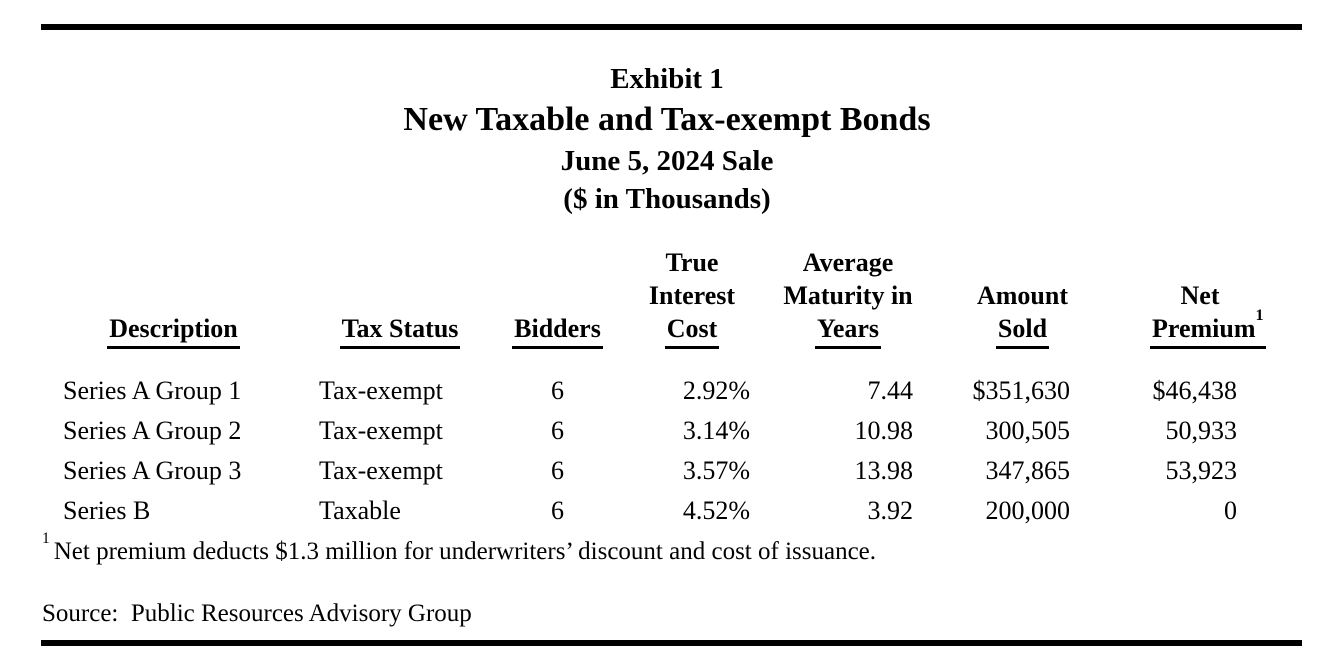 Image resolution: width=1334 pixels, height=666 pixels. What do you see at coordinates (890, 510) in the screenshot?
I see `cell-average-maturity: 3.92` at bounding box center [890, 510].